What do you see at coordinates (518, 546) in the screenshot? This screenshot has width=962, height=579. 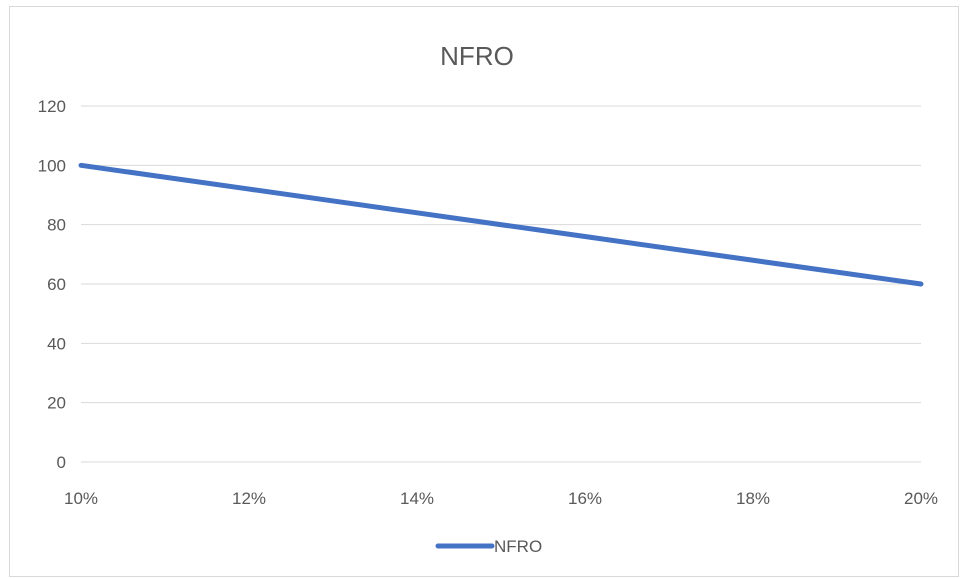 I see `legend-label-nfro: NFRO` at bounding box center [518, 546].